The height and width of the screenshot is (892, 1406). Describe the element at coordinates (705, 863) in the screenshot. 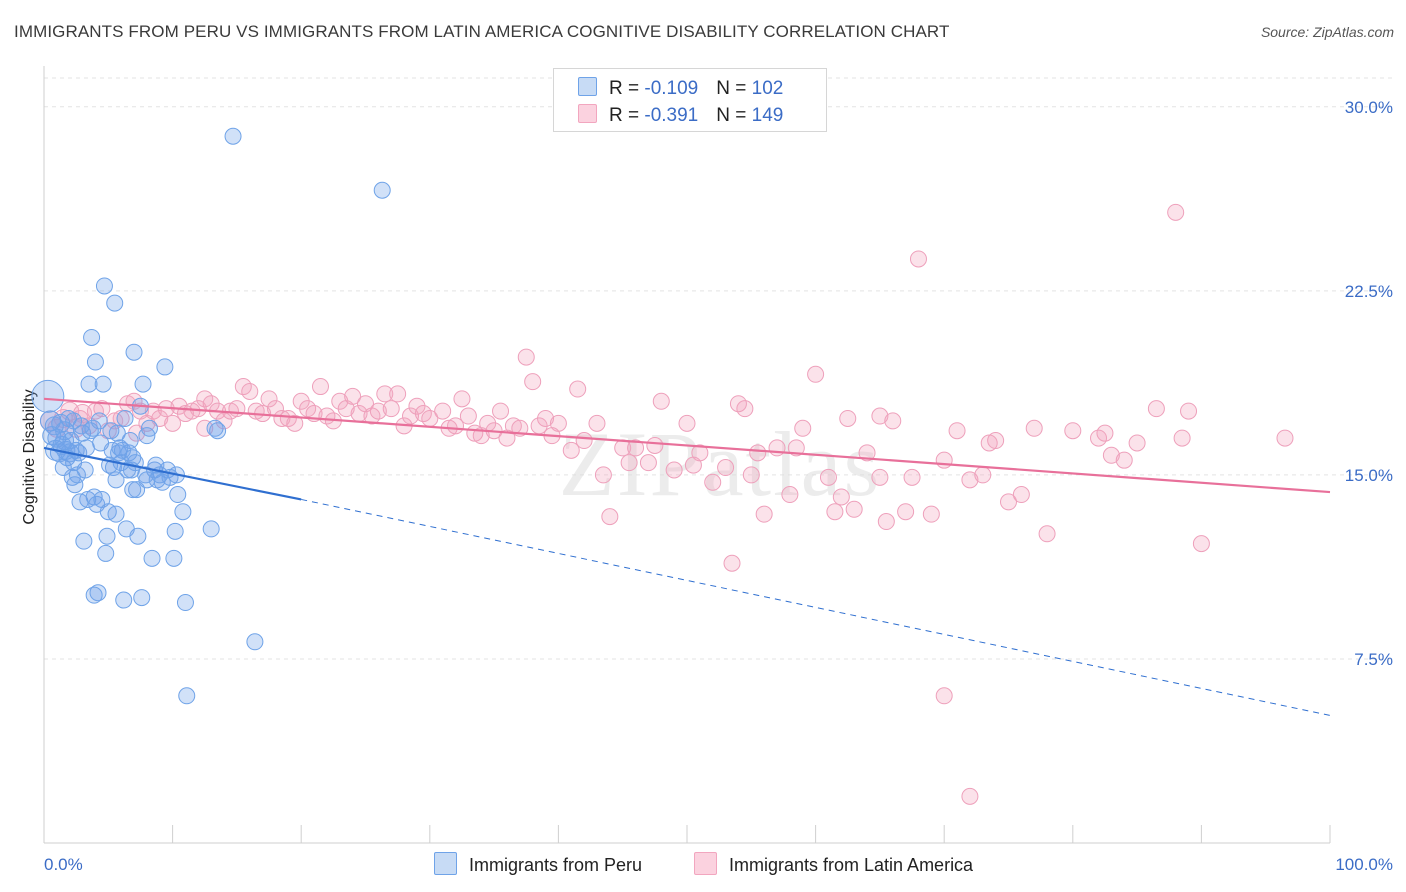

I see `bottom-legend-swatch-latam` at that location.